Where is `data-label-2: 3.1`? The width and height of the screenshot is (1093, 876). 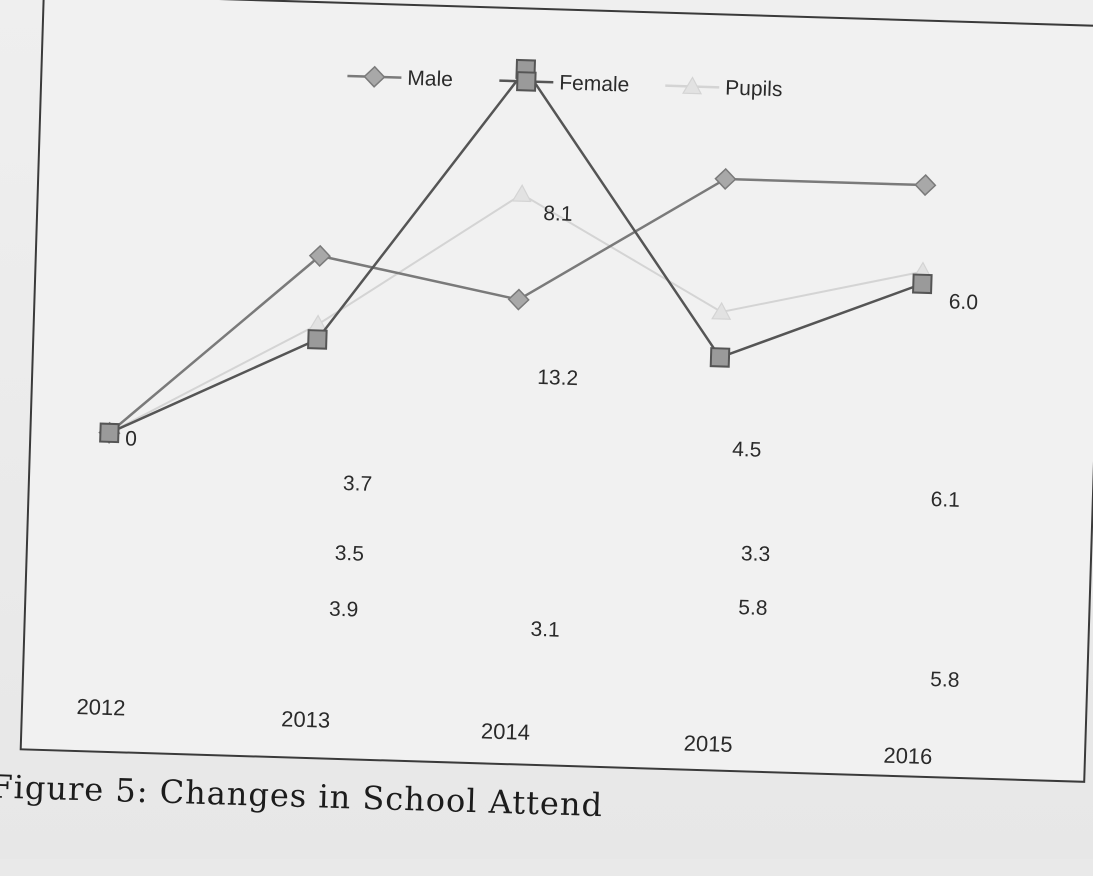 data-label-2: 3.1 is located at coordinates (545, 630).